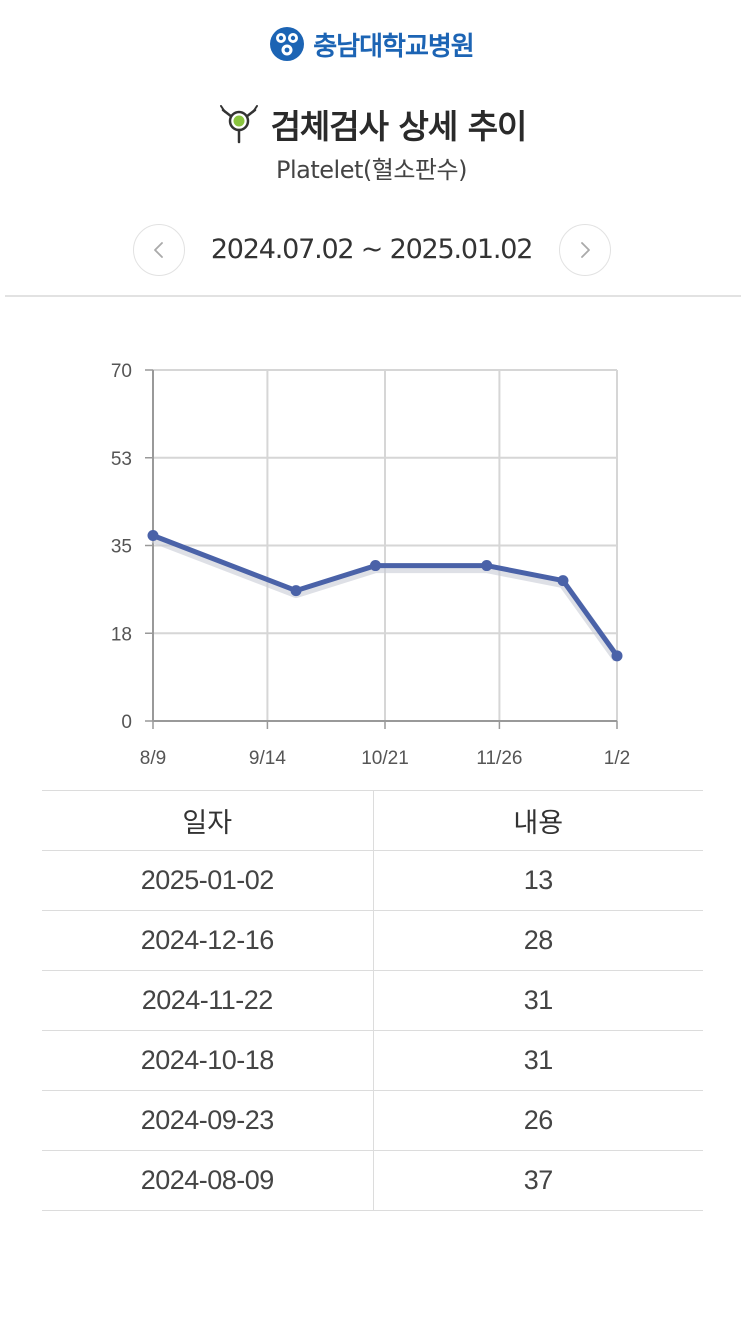 The height and width of the screenshot is (1323, 743). What do you see at coordinates (238, 124) in the screenshot?
I see `specimen-test-icon` at bounding box center [238, 124].